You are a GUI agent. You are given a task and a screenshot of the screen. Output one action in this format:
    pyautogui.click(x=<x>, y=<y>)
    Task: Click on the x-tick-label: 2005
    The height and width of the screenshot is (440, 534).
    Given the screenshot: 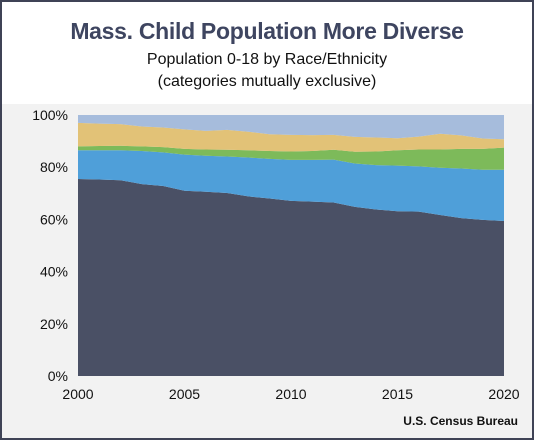 What is the action you would take?
    pyautogui.click(x=184, y=394)
    